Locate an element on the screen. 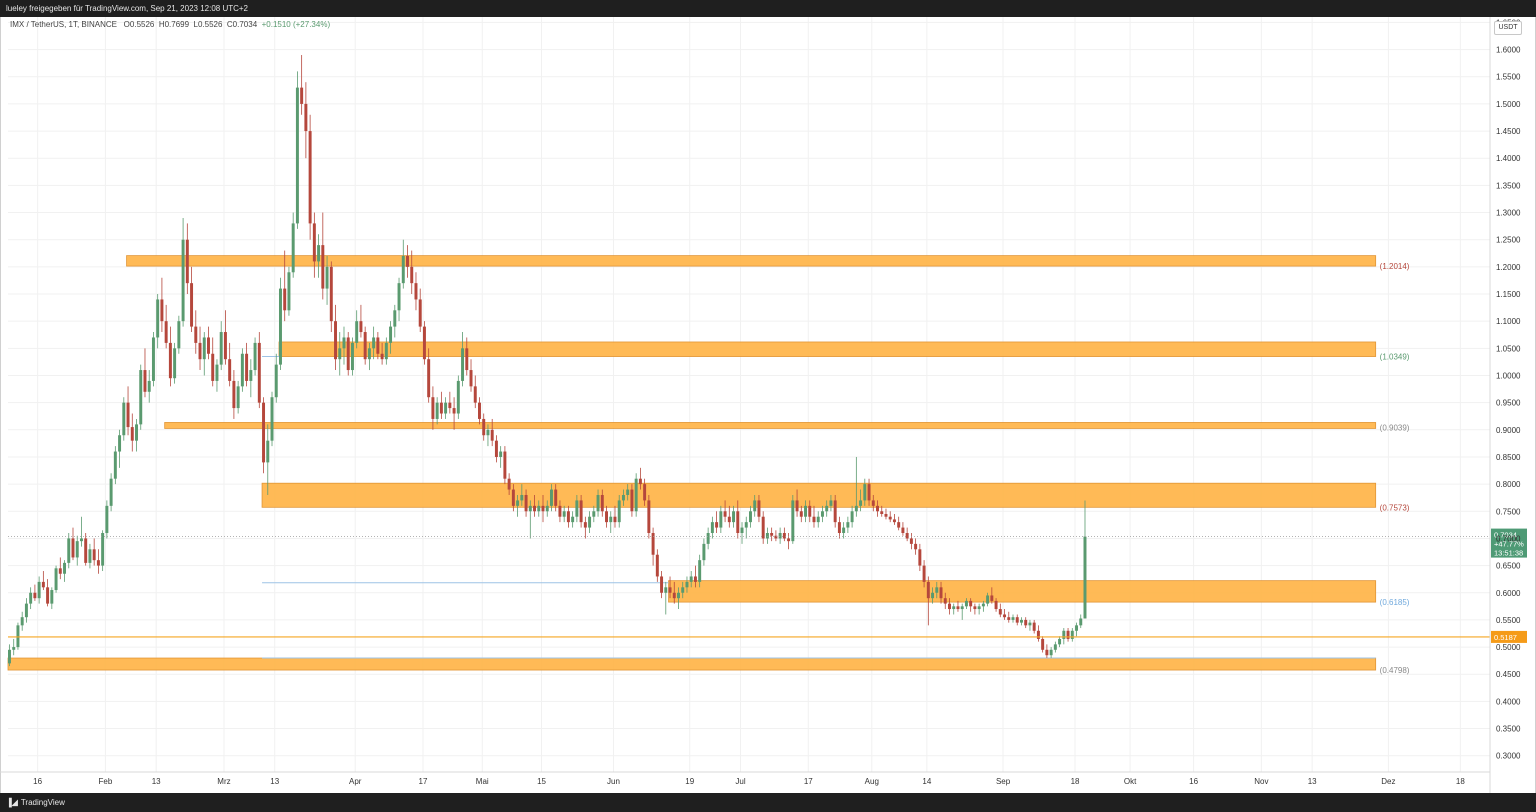 The height and width of the screenshot is (812, 1536). zone-label: (0.4798) is located at coordinates (1395, 670).